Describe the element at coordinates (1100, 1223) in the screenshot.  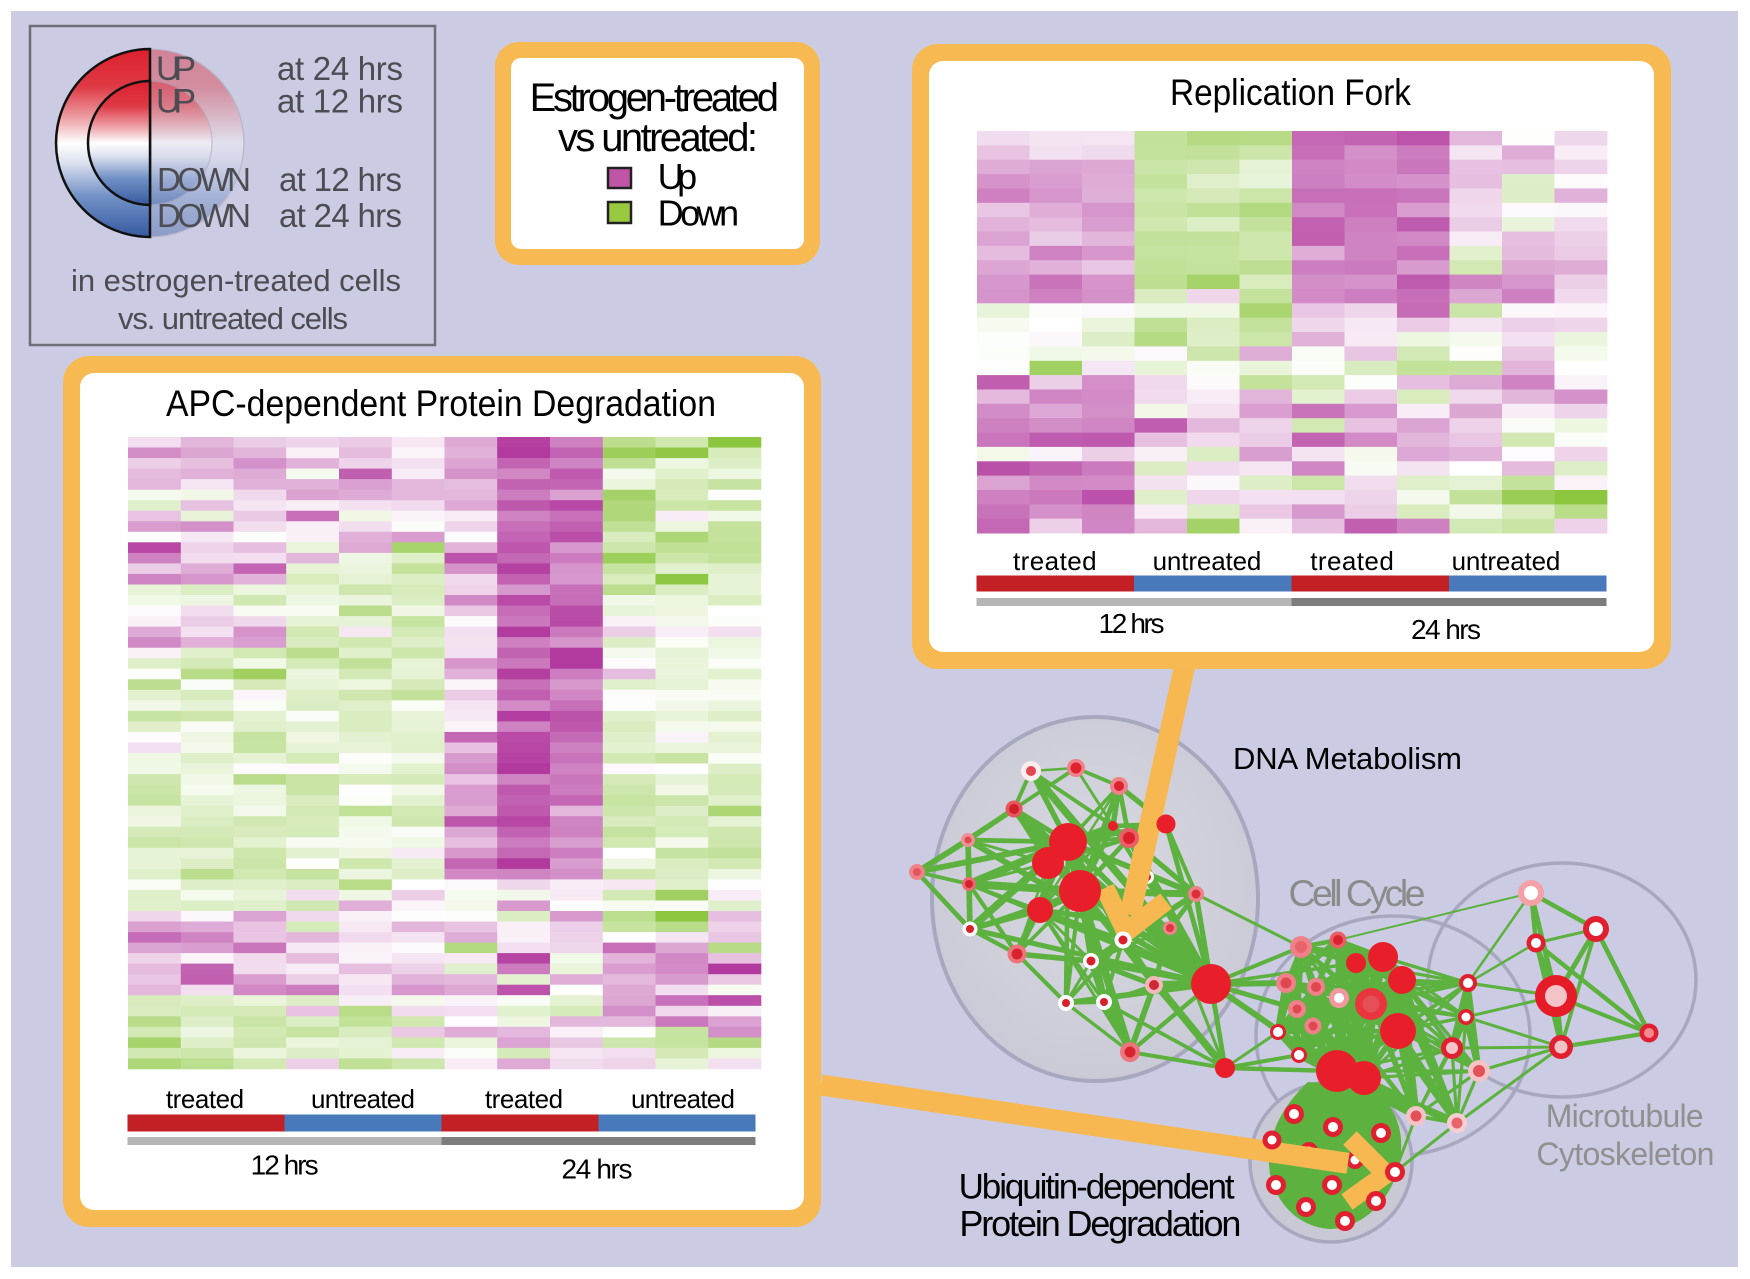
I see `svg-text: Protein Degradation` at that location.